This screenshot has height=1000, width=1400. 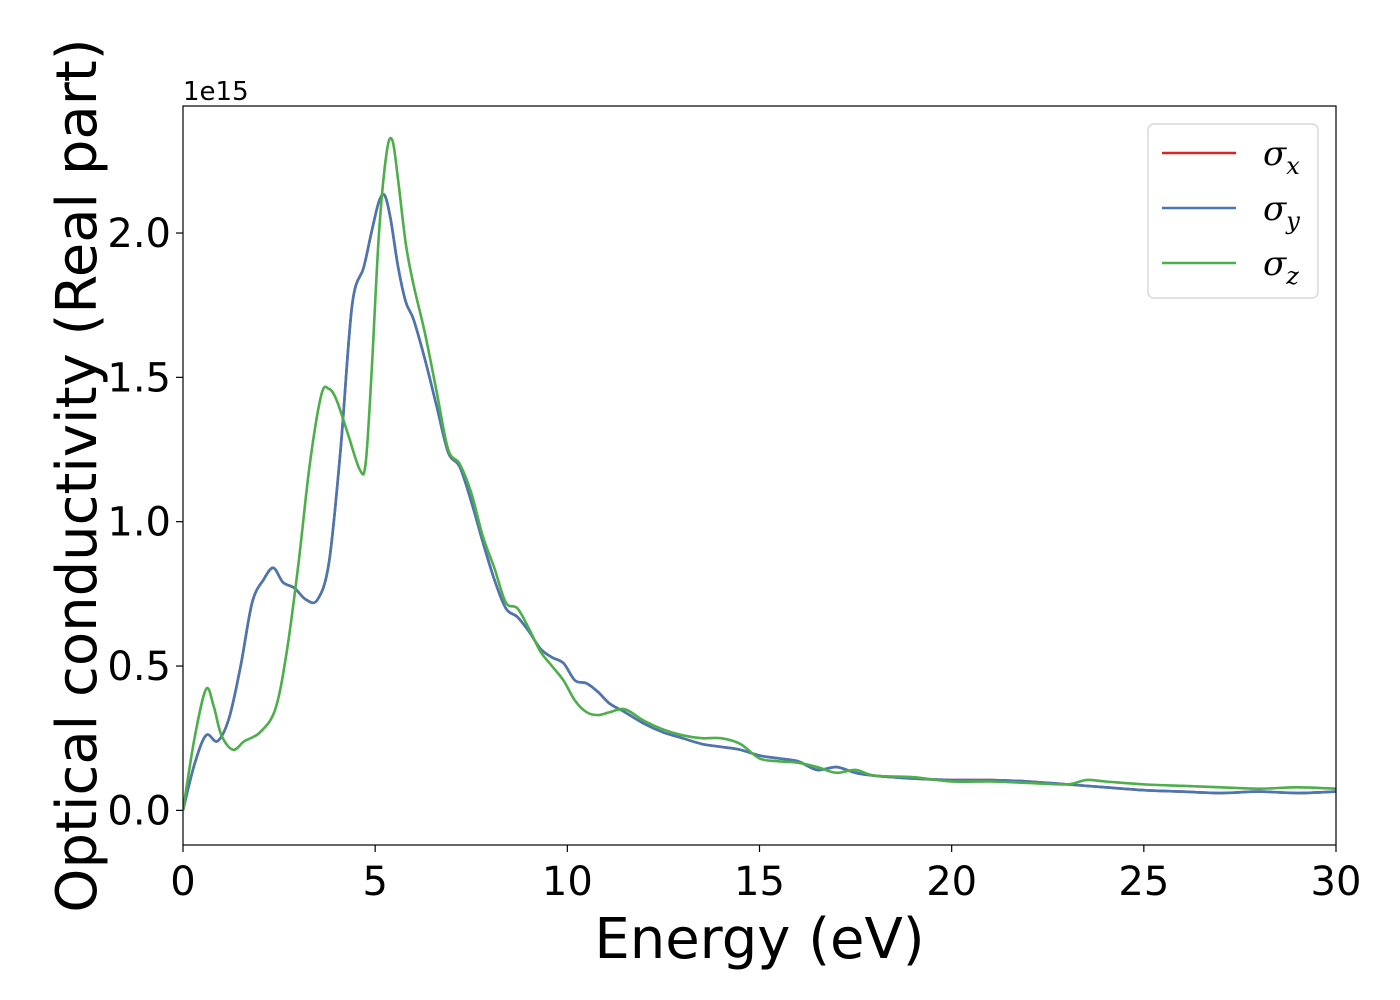 What do you see at coordinates (374, 882) in the screenshot?
I see `x-tick-label: 5` at bounding box center [374, 882].